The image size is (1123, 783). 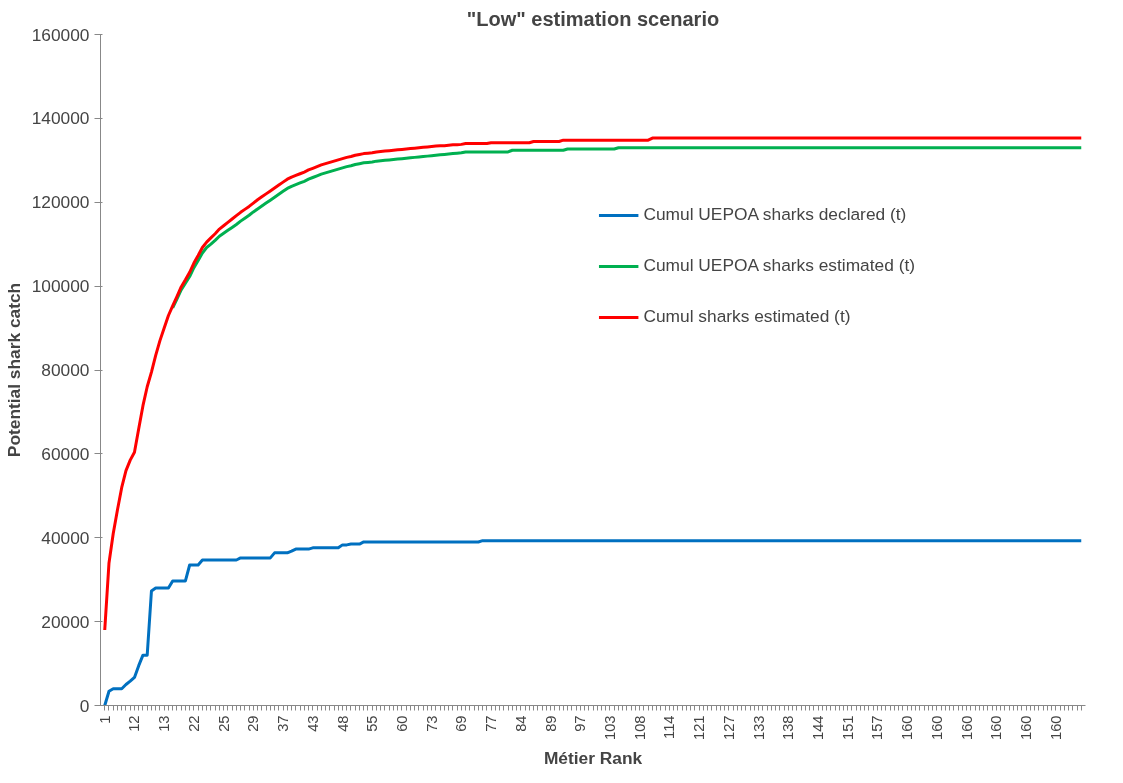 What do you see at coordinates (847, 727) in the screenshot?
I see `x-tick-label: 151` at bounding box center [847, 727].